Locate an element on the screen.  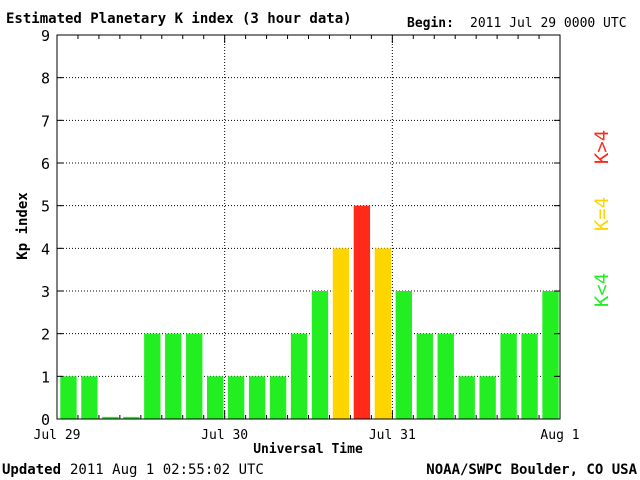
y-tick-label: 7 is located at coordinates (45, 121).